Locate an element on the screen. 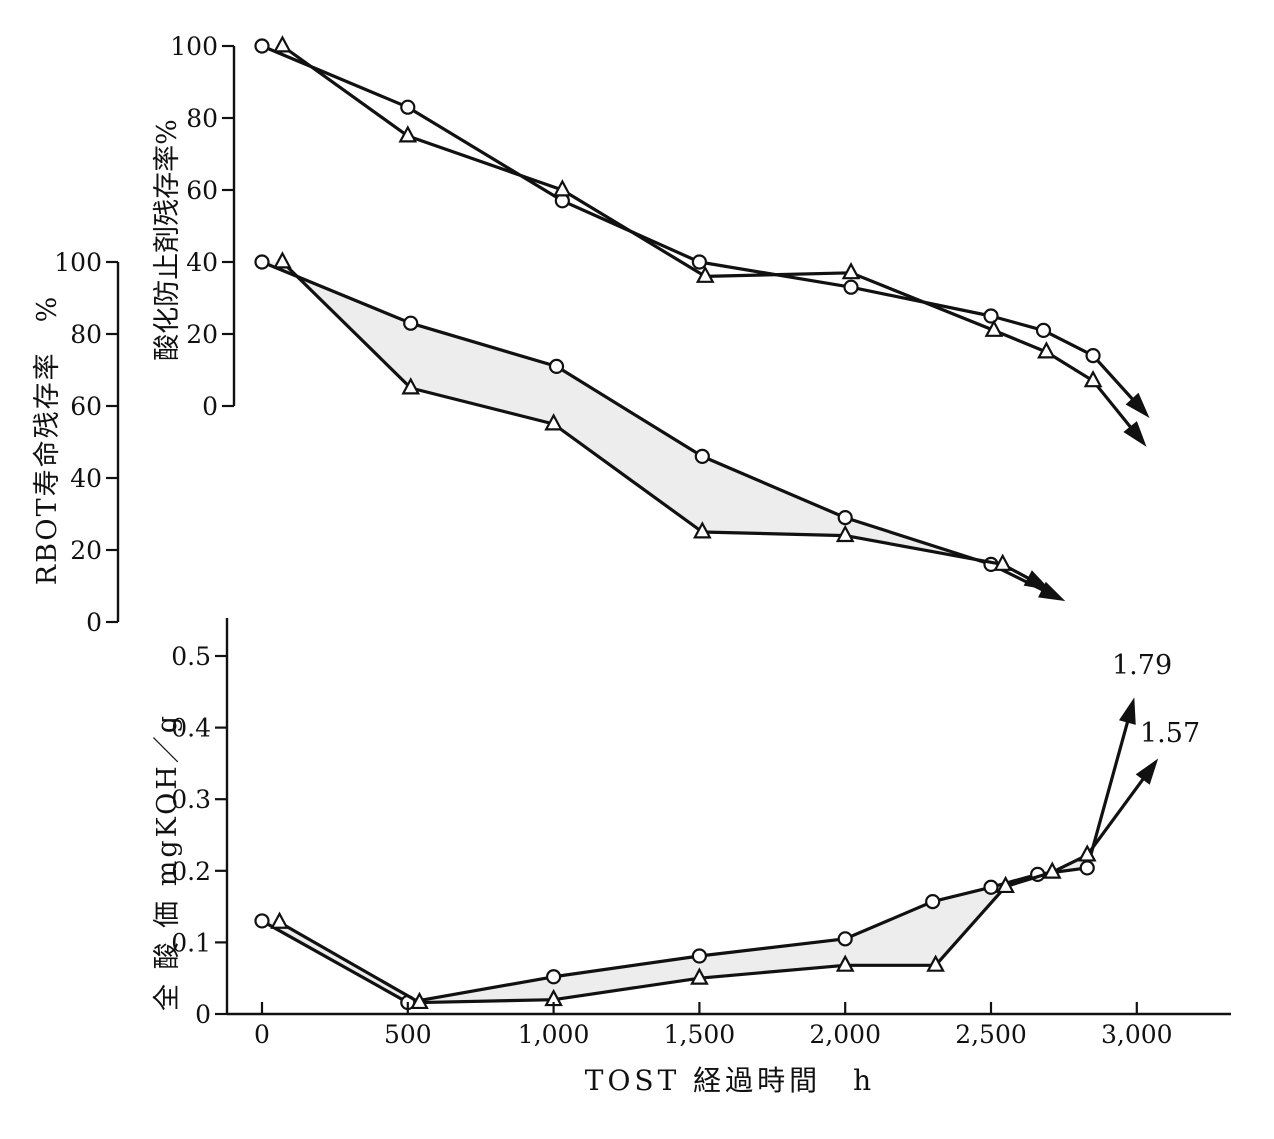 This screenshot has width=1274, height=1139. antioxidant-y-tick-label: 40 is located at coordinates (202, 262).